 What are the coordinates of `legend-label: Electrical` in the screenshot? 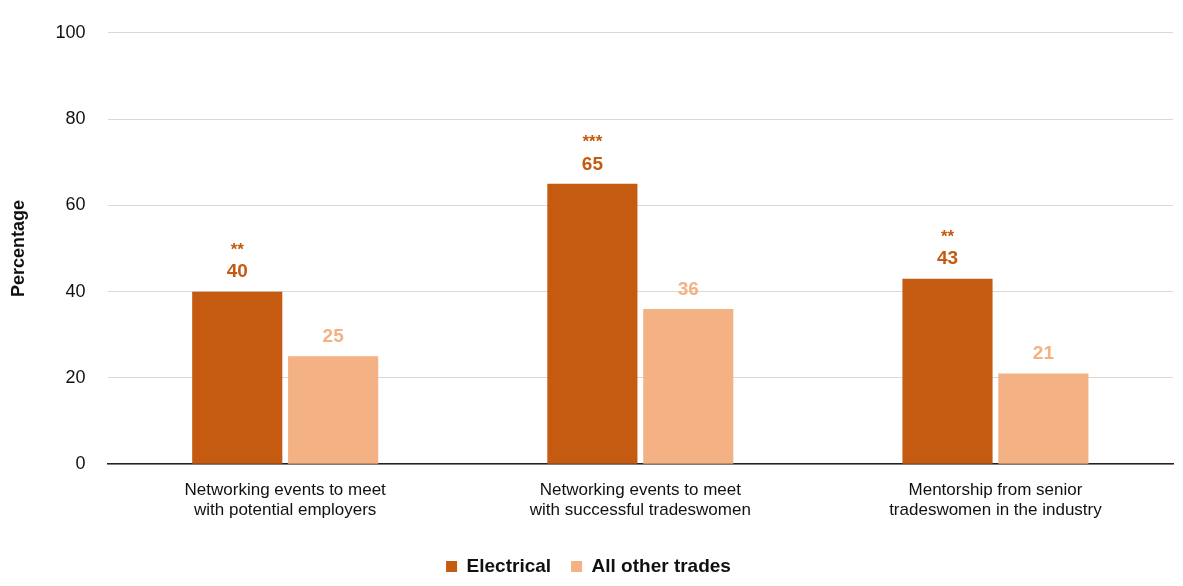 It's located at (509, 565).